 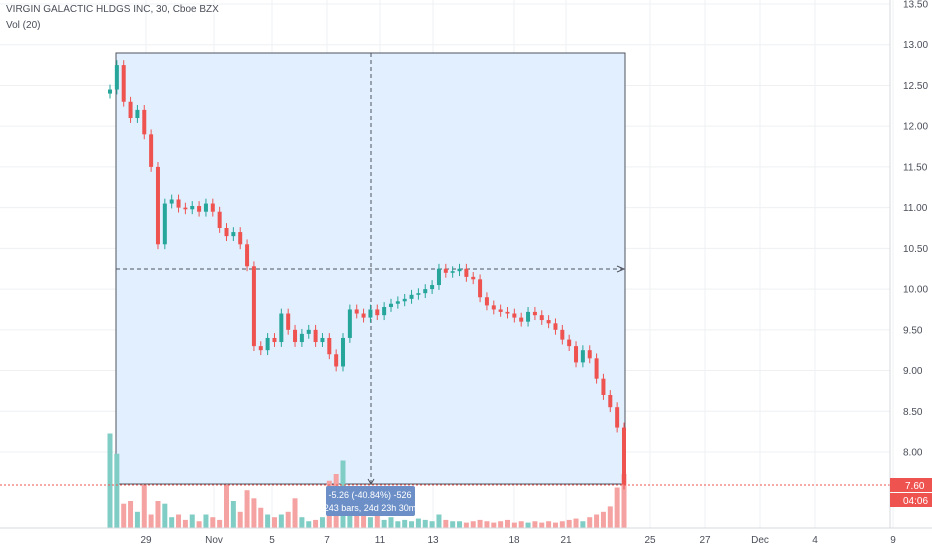 I want to click on price-tick-label: 10.00, so click(x=915, y=290).